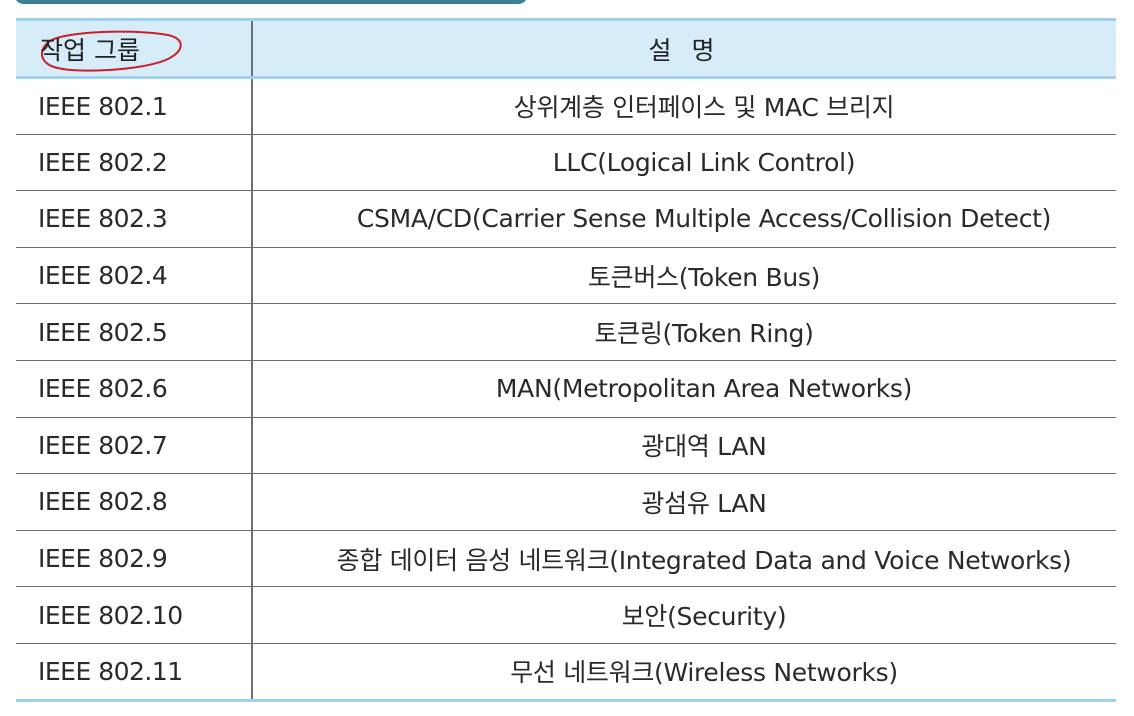 The height and width of the screenshot is (716, 1134). I want to click on header-cell-group: 작업 그룹, so click(134, 48).